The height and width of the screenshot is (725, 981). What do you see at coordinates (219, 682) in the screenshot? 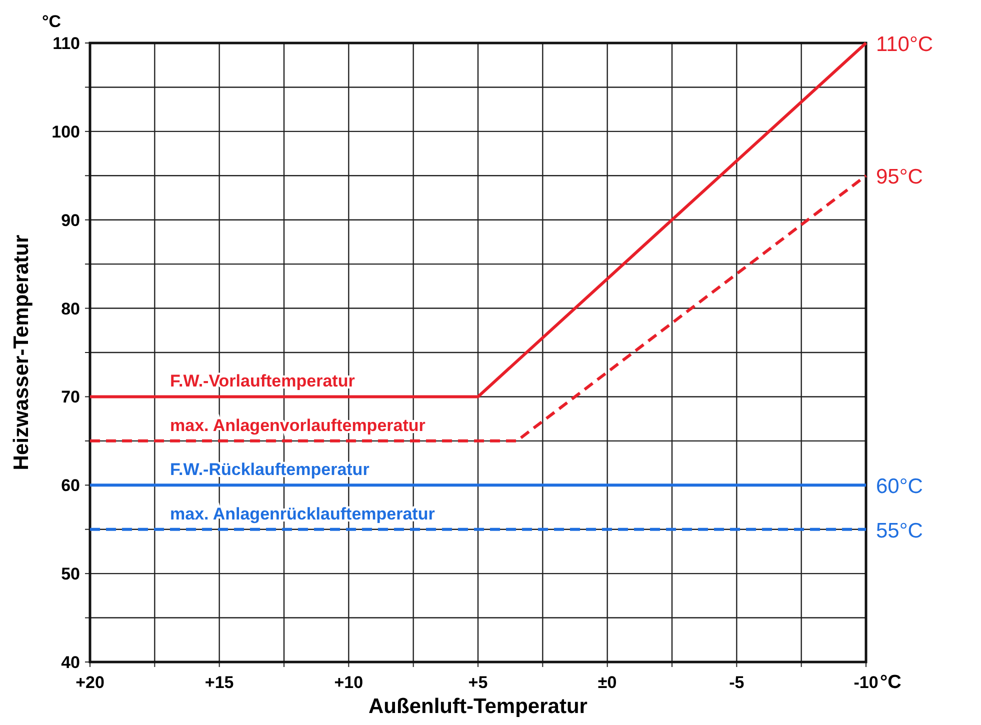
I see `x-tick-label: +15` at bounding box center [219, 682].